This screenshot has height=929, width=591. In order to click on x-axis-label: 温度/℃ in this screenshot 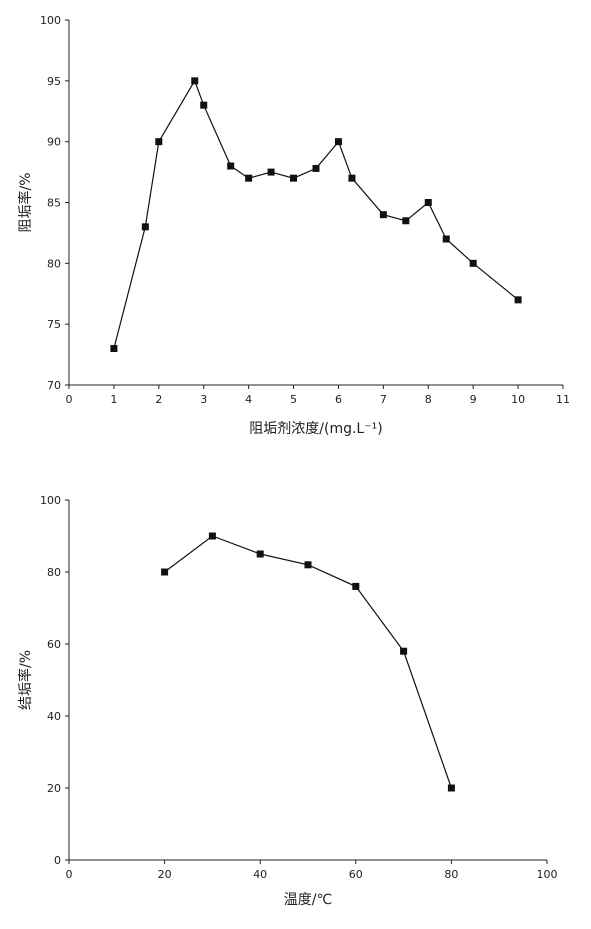, I will do `click(308, 900)`.